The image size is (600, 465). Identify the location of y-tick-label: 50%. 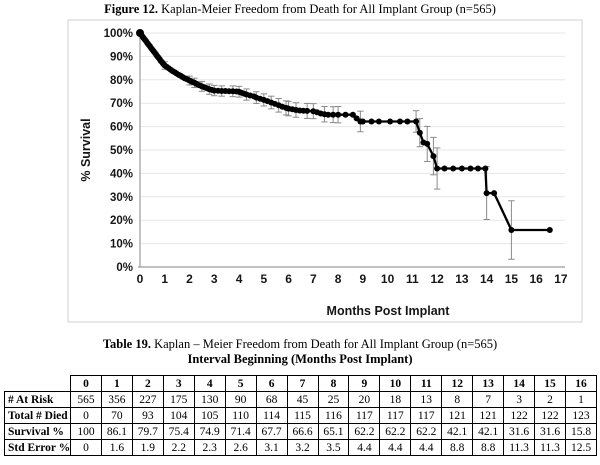
(121, 151).